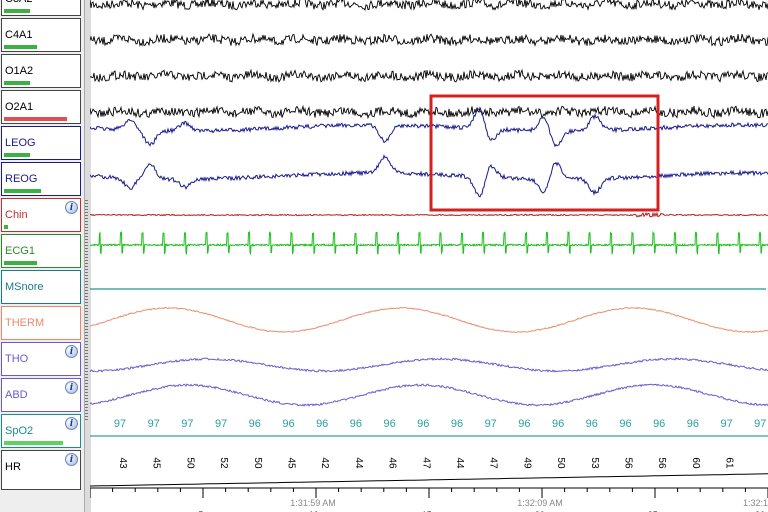 Image resolution: width=768 pixels, height=512 pixels. Describe the element at coordinates (13, 467) in the screenshot. I see `channel-label: HR` at that location.